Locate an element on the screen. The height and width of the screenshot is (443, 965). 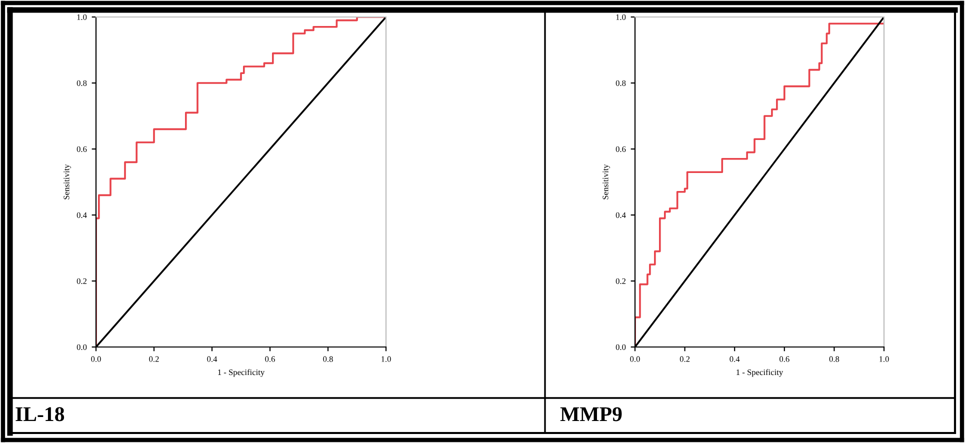
text: MMP9 is located at coordinates (591, 414).